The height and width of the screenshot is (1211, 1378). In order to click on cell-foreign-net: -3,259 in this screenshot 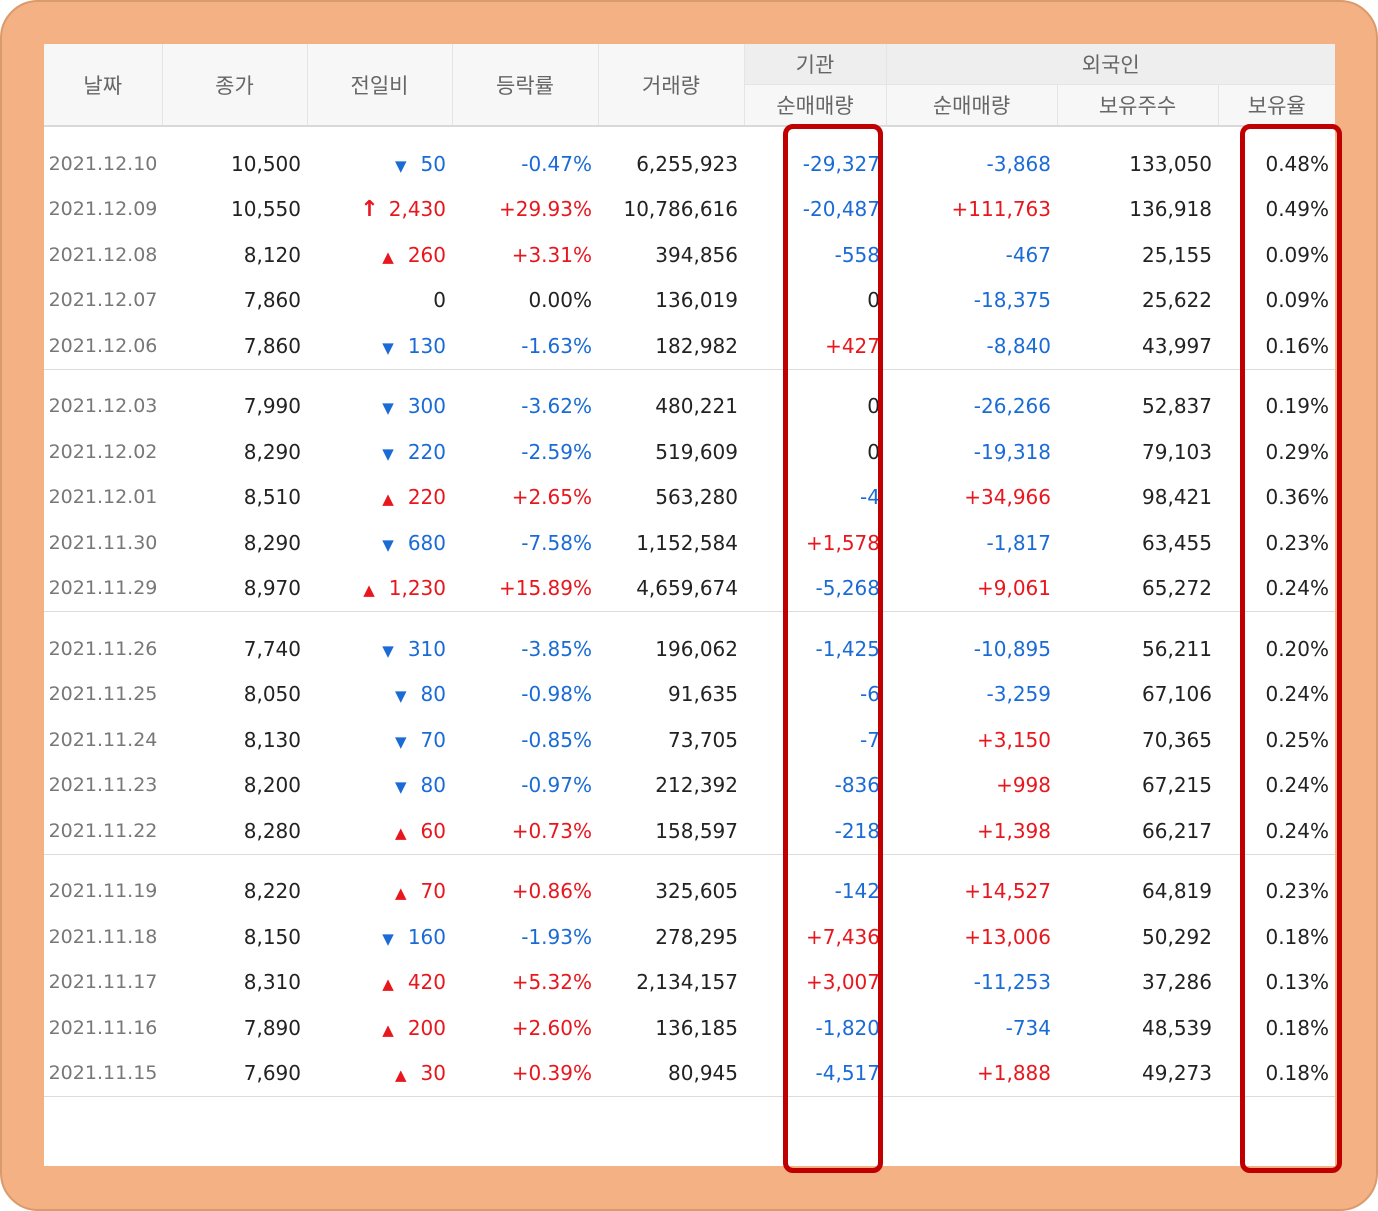, I will do `click(1018, 694)`.